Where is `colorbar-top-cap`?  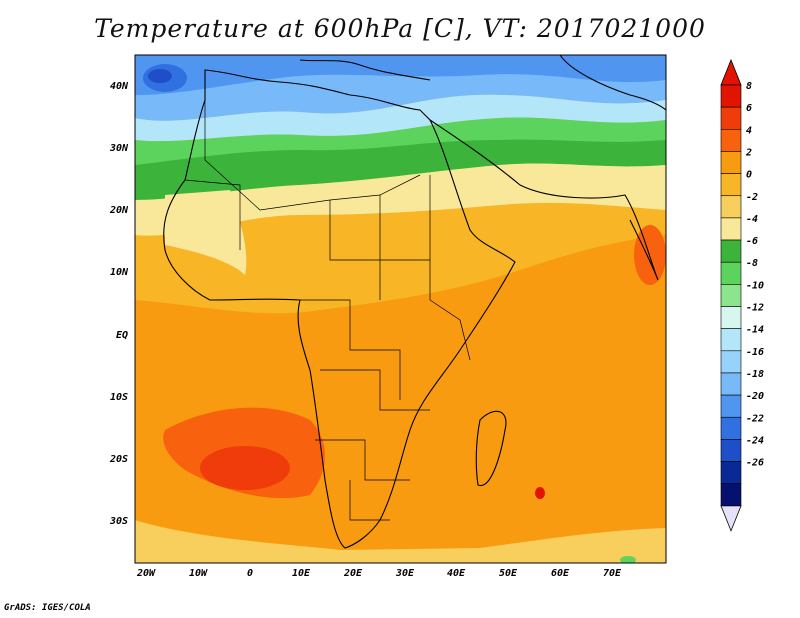
colorbar-top-cap is located at coordinates (731, 72).